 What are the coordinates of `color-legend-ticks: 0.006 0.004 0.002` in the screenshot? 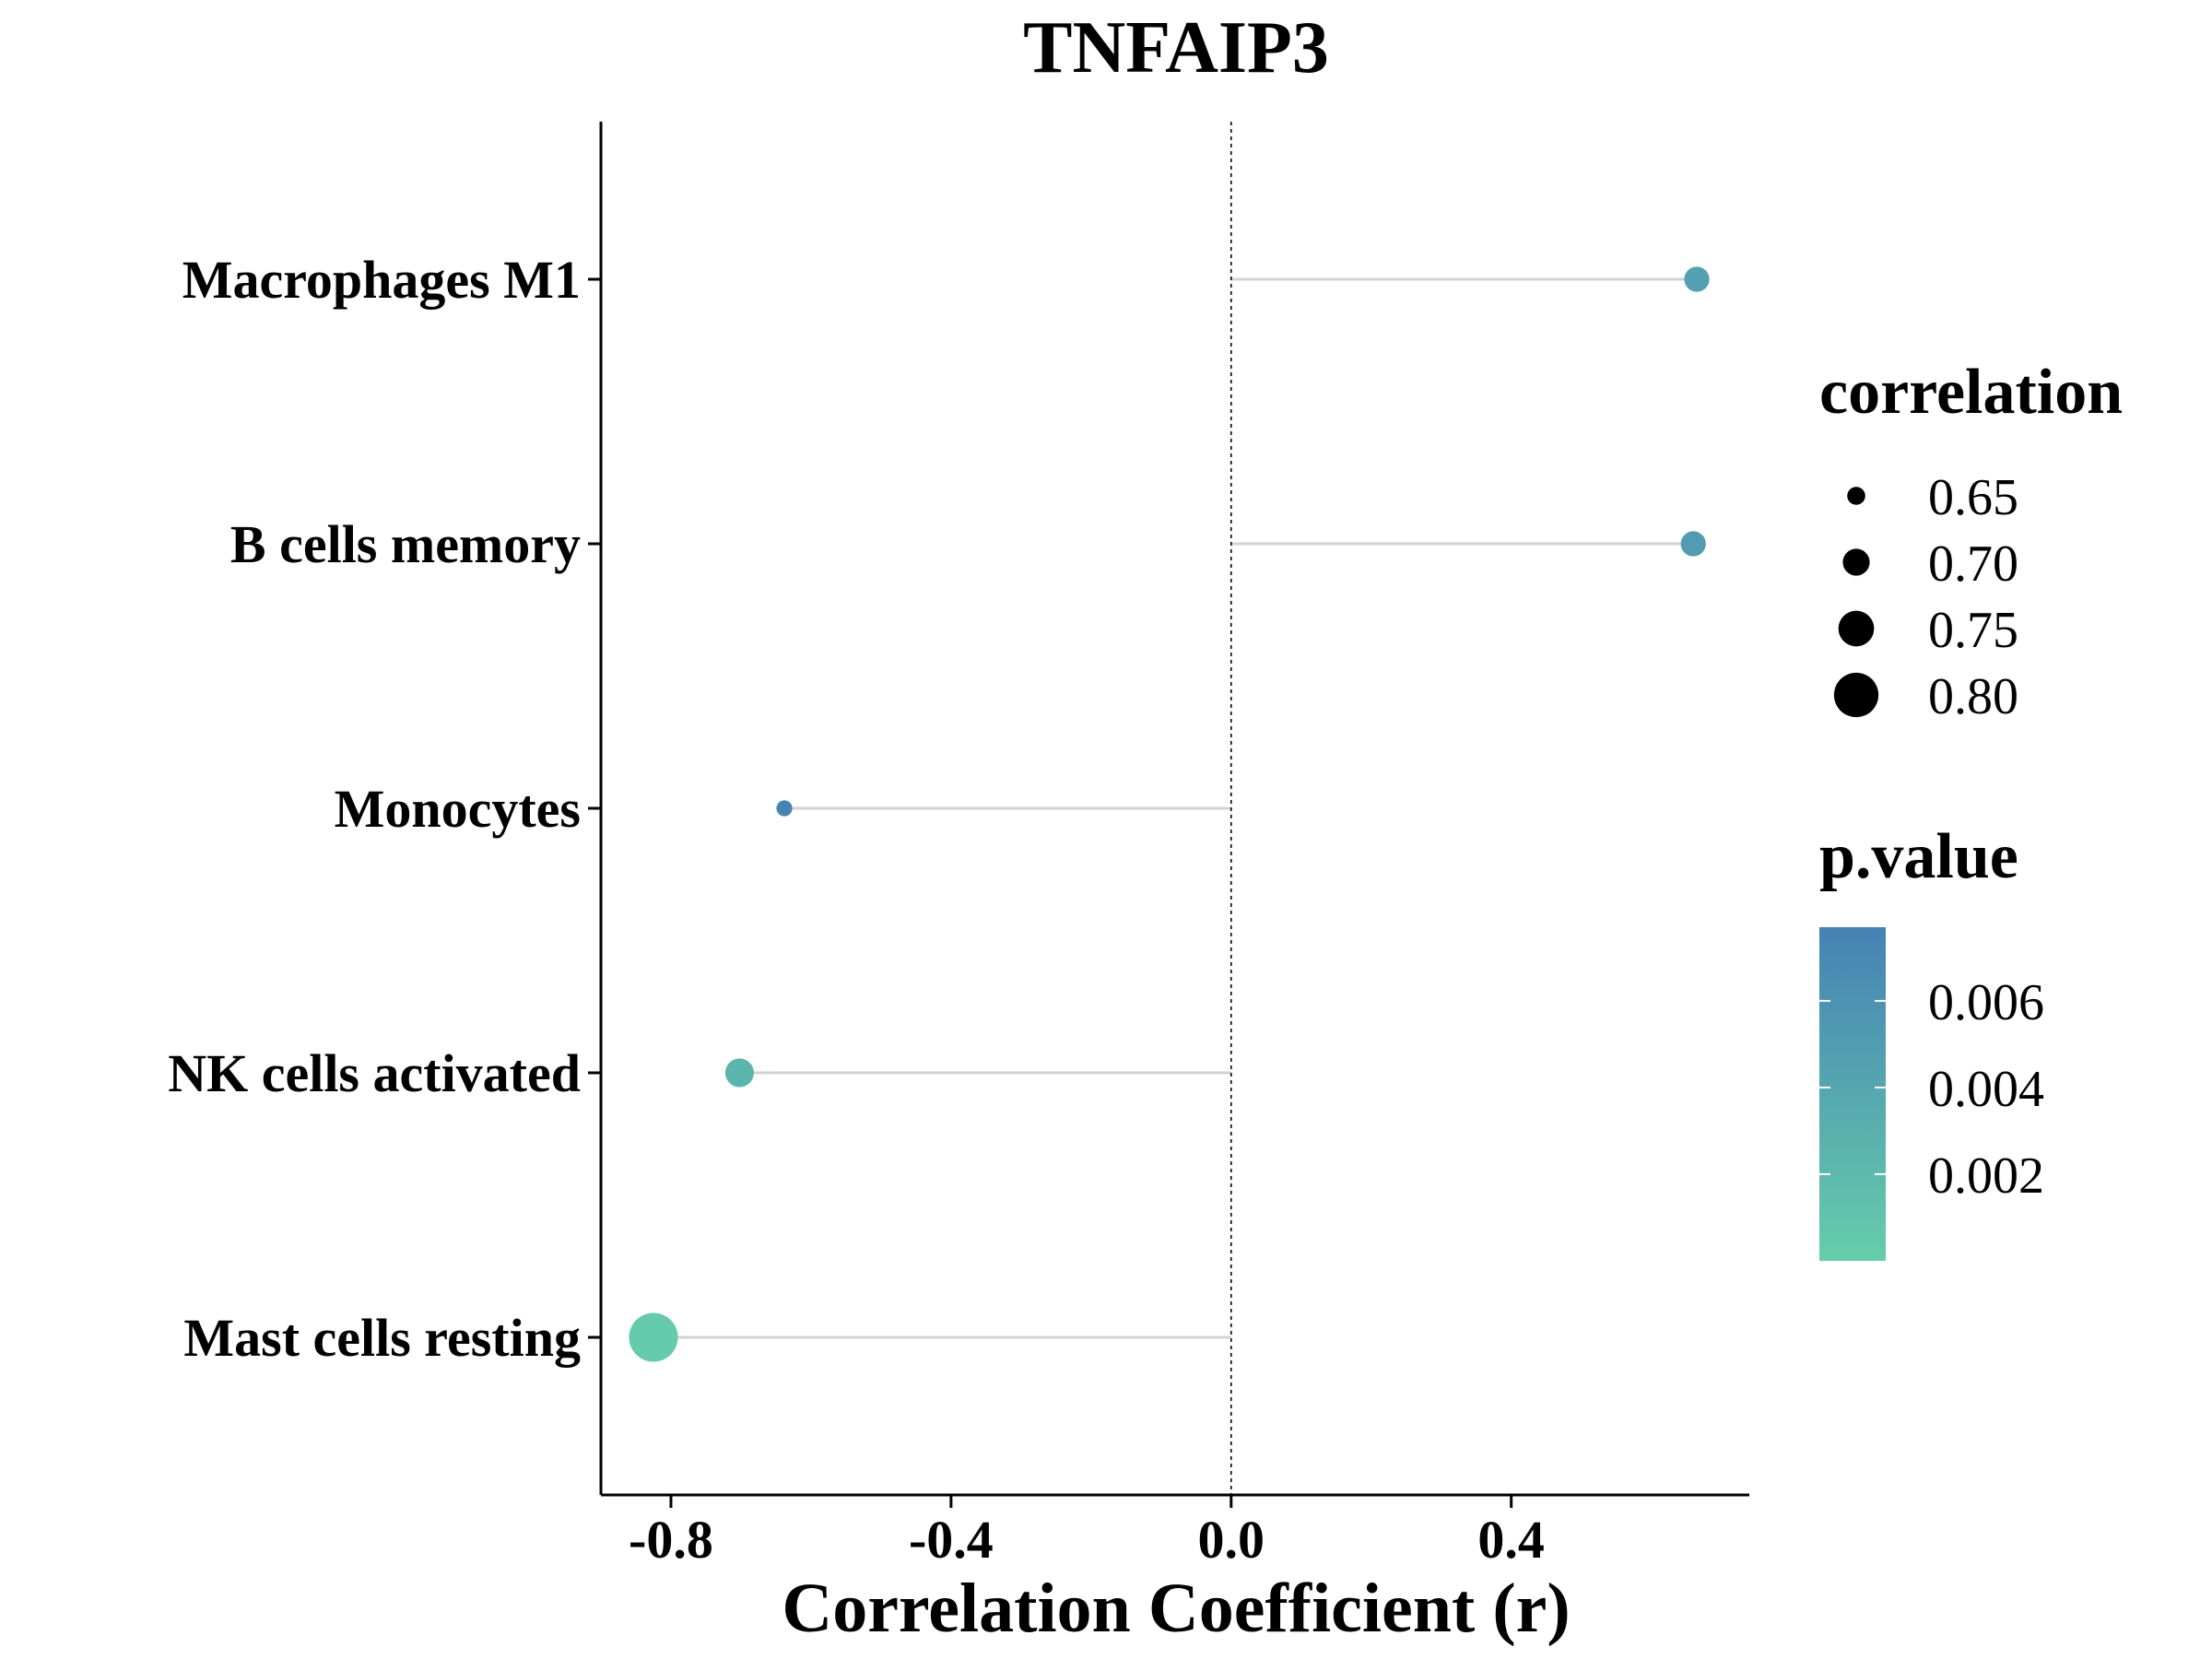 It's located at (1931, 1089).